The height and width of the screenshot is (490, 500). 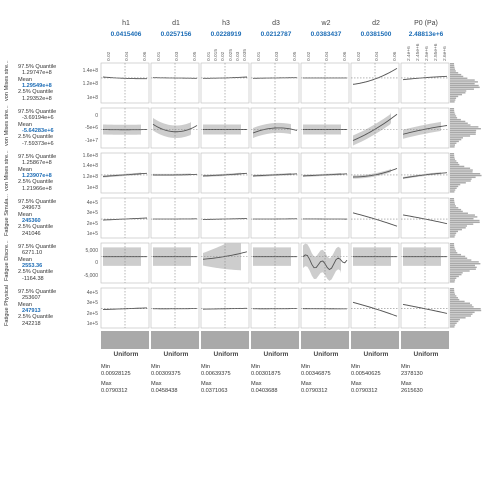 What do you see at coordinates (266, 374) in the screenshot?
I see `min-value: 0.00301875` at bounding box center [266, 374].